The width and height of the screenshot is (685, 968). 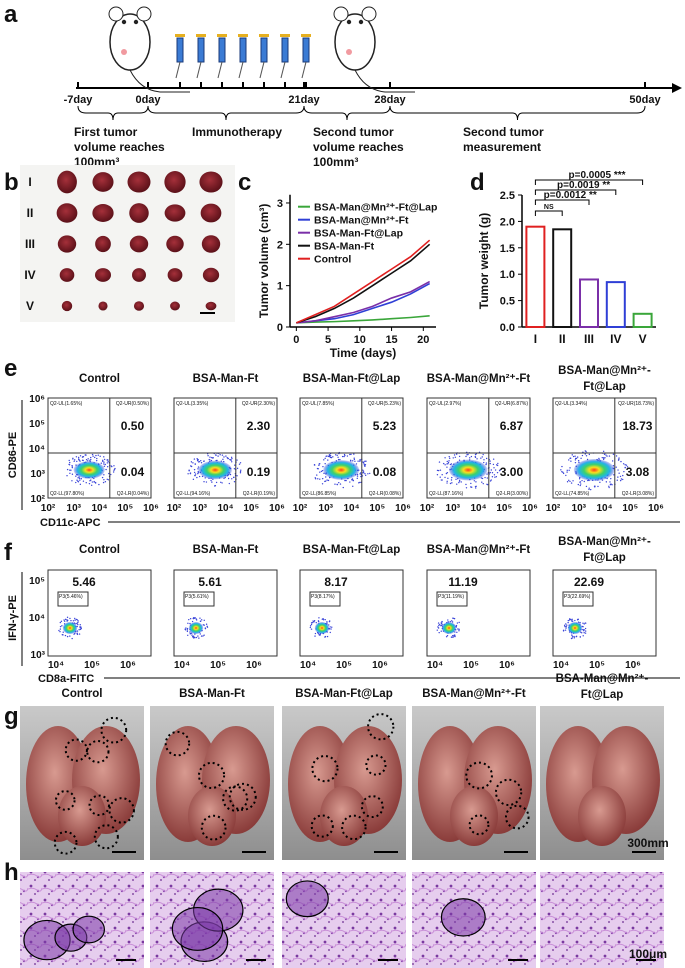 What do you see at coordinates (226, 550) in the screenshot?
I see `plot-title: BSA-Man-Ft` at bounding box center [226, 550].